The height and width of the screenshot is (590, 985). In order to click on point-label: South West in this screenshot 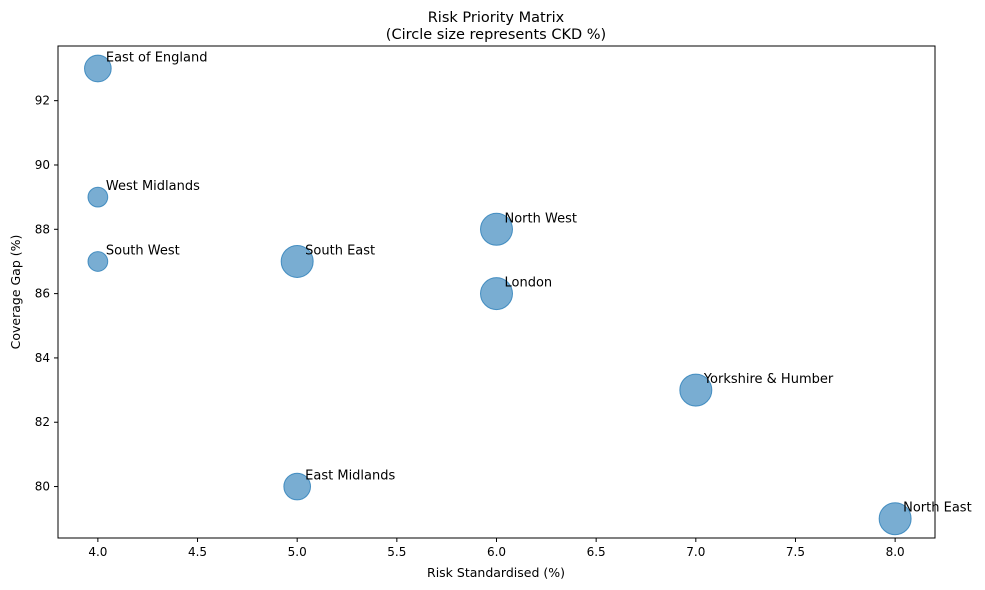, I will do `click(143, 250)`.